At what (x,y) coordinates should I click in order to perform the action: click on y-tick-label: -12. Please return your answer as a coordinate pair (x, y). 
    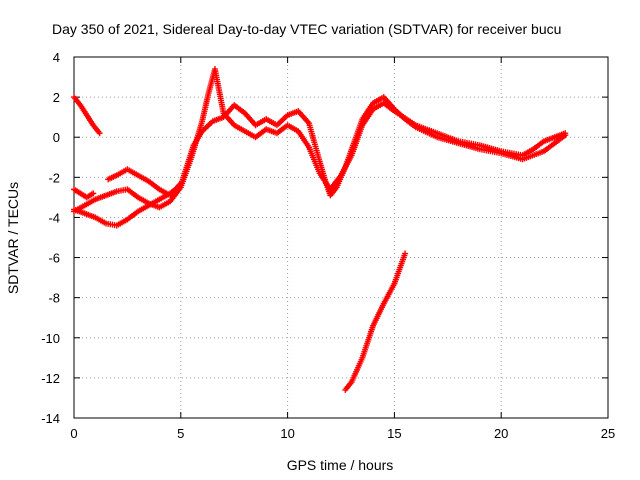
    Looking at the image, I should click on (50, 378).